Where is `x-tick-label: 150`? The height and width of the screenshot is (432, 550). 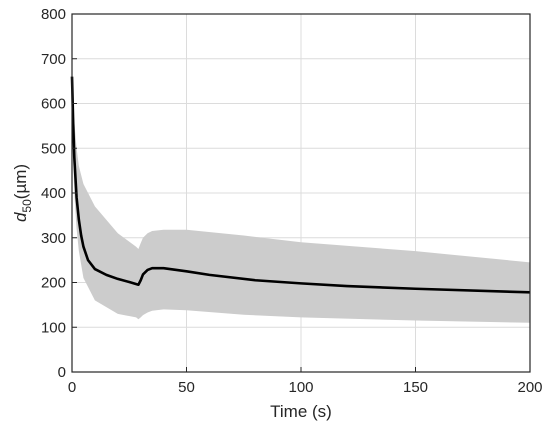
x-tick-label: 150 is located at coordinates (415, 387).